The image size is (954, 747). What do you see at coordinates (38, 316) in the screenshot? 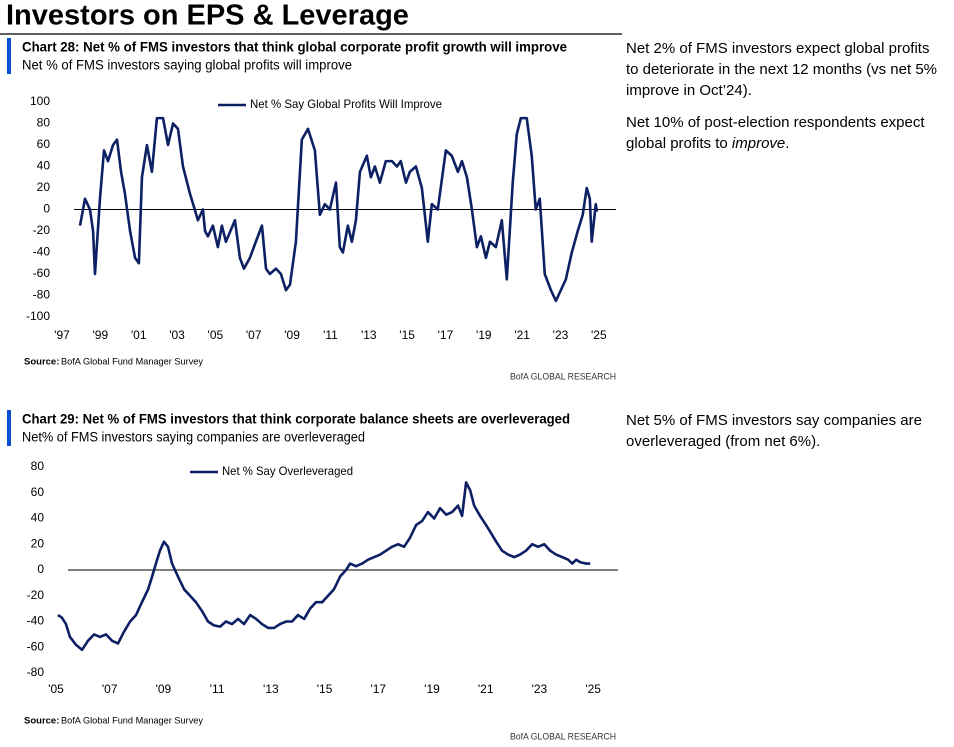
I see `y-tick-label: -100` at bounding box center [38, 316].